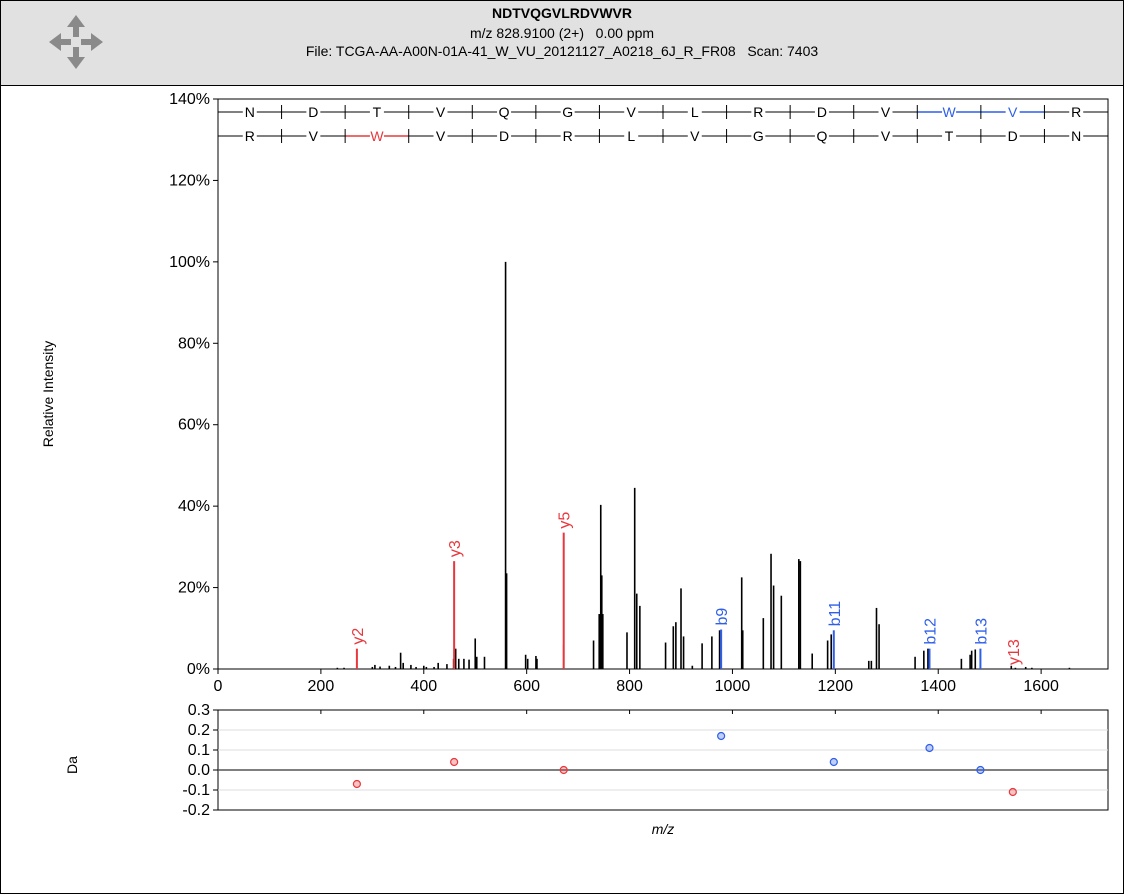 The width and height of the screenshot is (1124, 894). I want to click on error-y-tick-label: 0.2, so click(199, 730).